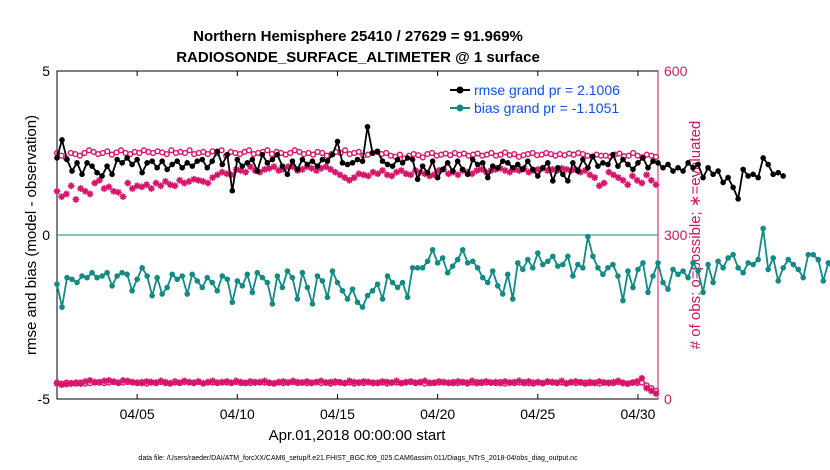  What do you see at coordinates (695, 235) in the screenshot?
I see `y-right-label: # of obs: o=possible; ∗=evaluated` at bounding box center [695, 235].